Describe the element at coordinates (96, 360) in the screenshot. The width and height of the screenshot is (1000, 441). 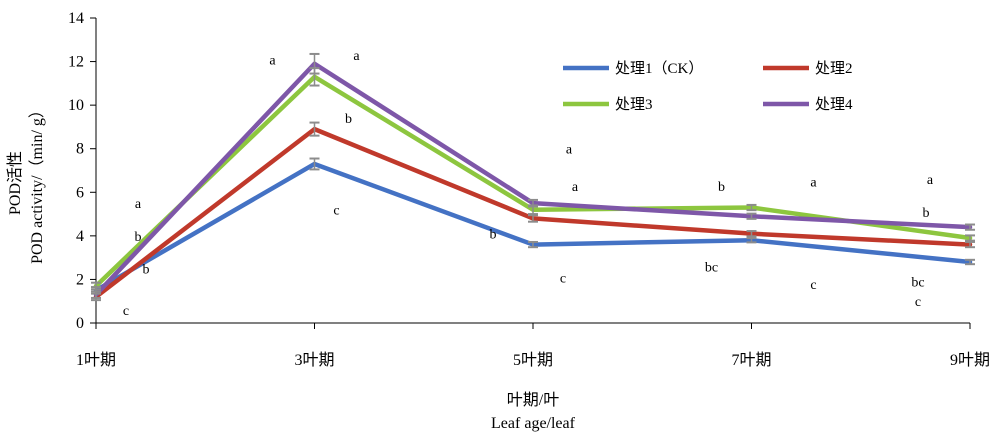
I see `x-tick-label: 1叶期` at that location.